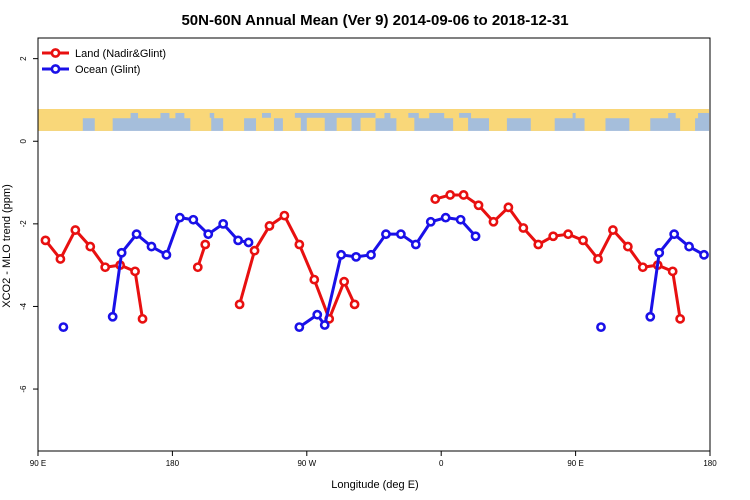 The height and width of the screenshot is (500, 750). I want to click on x-tick-label: 180, so click(173, 463).